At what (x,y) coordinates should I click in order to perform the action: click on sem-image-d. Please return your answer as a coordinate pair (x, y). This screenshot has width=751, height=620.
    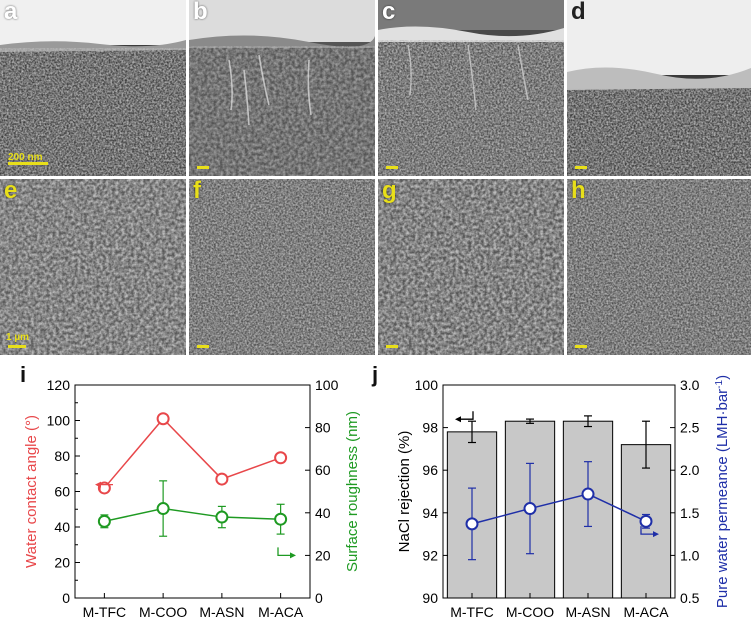
    Looking at the image, I should click on (659, 88).